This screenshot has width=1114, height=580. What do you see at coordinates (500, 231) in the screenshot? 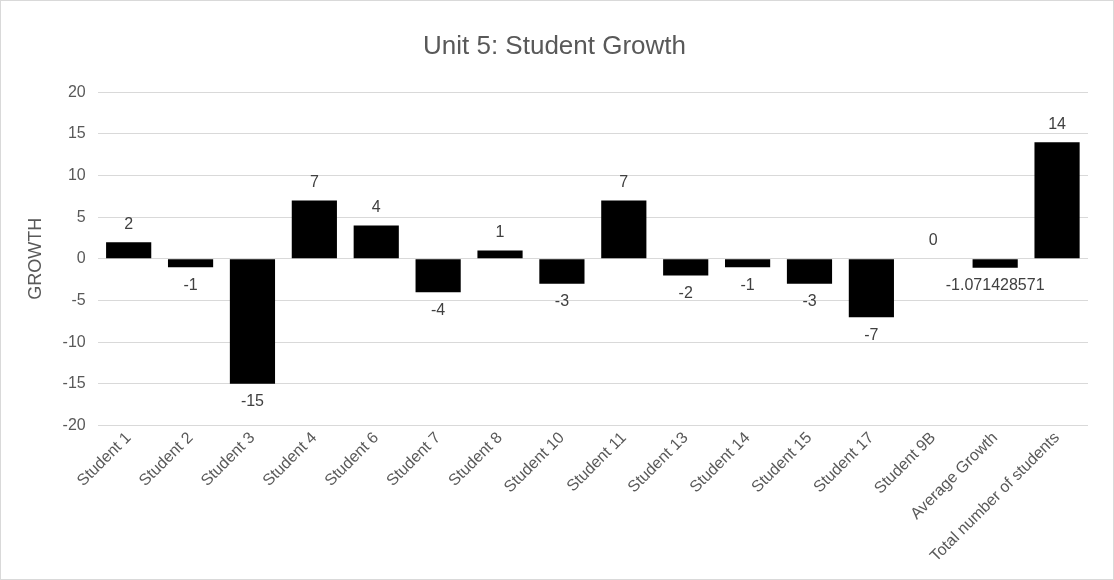
I see `data-label: 1` at bounding box center [500, 231].